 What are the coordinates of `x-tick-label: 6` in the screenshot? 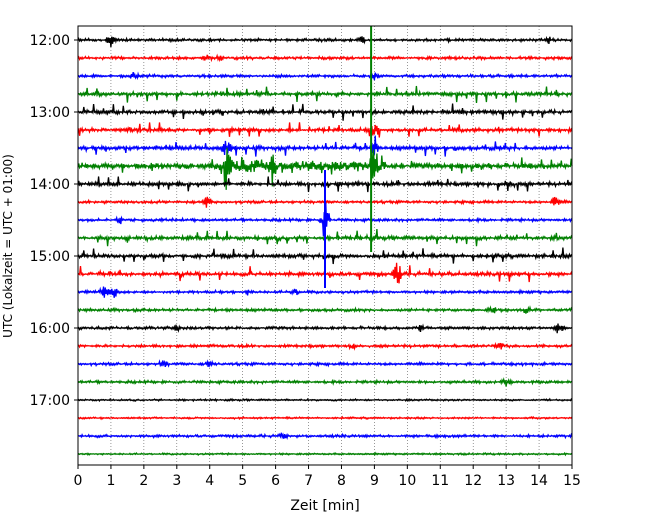 It's located at (275, 481).